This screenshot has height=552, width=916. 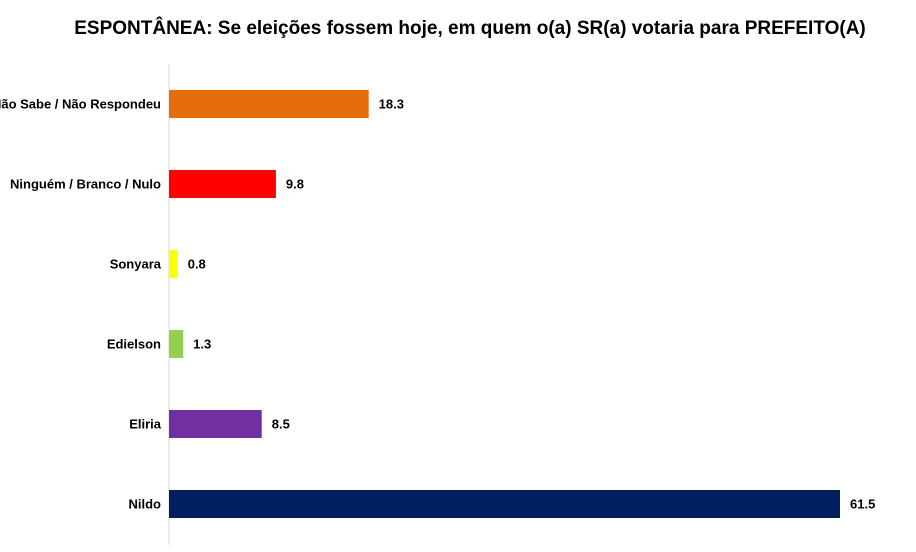 I want to click on value-label-0: 18.3, so click(x=391, y=104).